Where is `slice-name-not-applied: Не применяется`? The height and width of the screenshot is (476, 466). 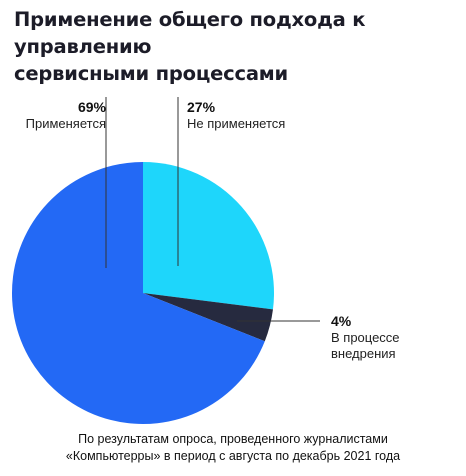 slice-name-not-applied: Не применяется is located at coordinates (236, 123).